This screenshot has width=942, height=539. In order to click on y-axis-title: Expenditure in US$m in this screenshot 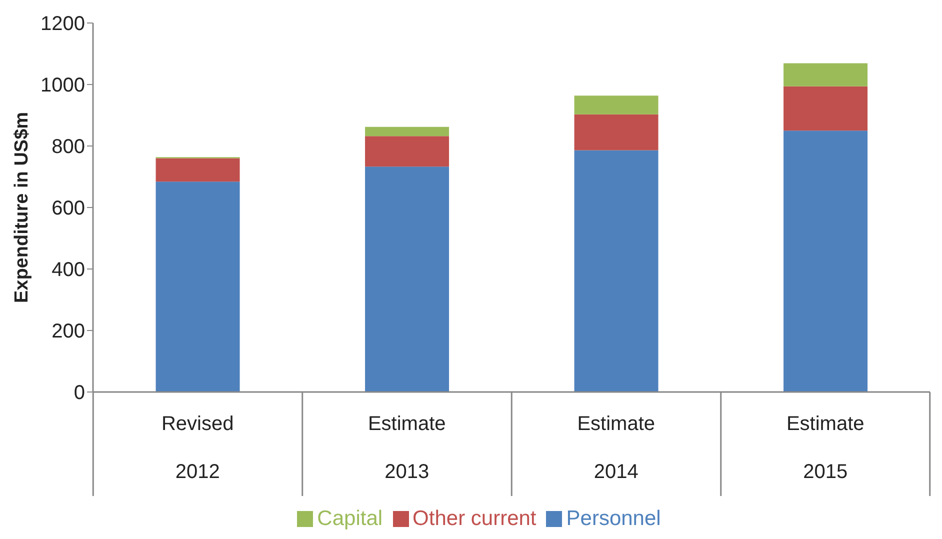, I will do `click(22, 208)`.